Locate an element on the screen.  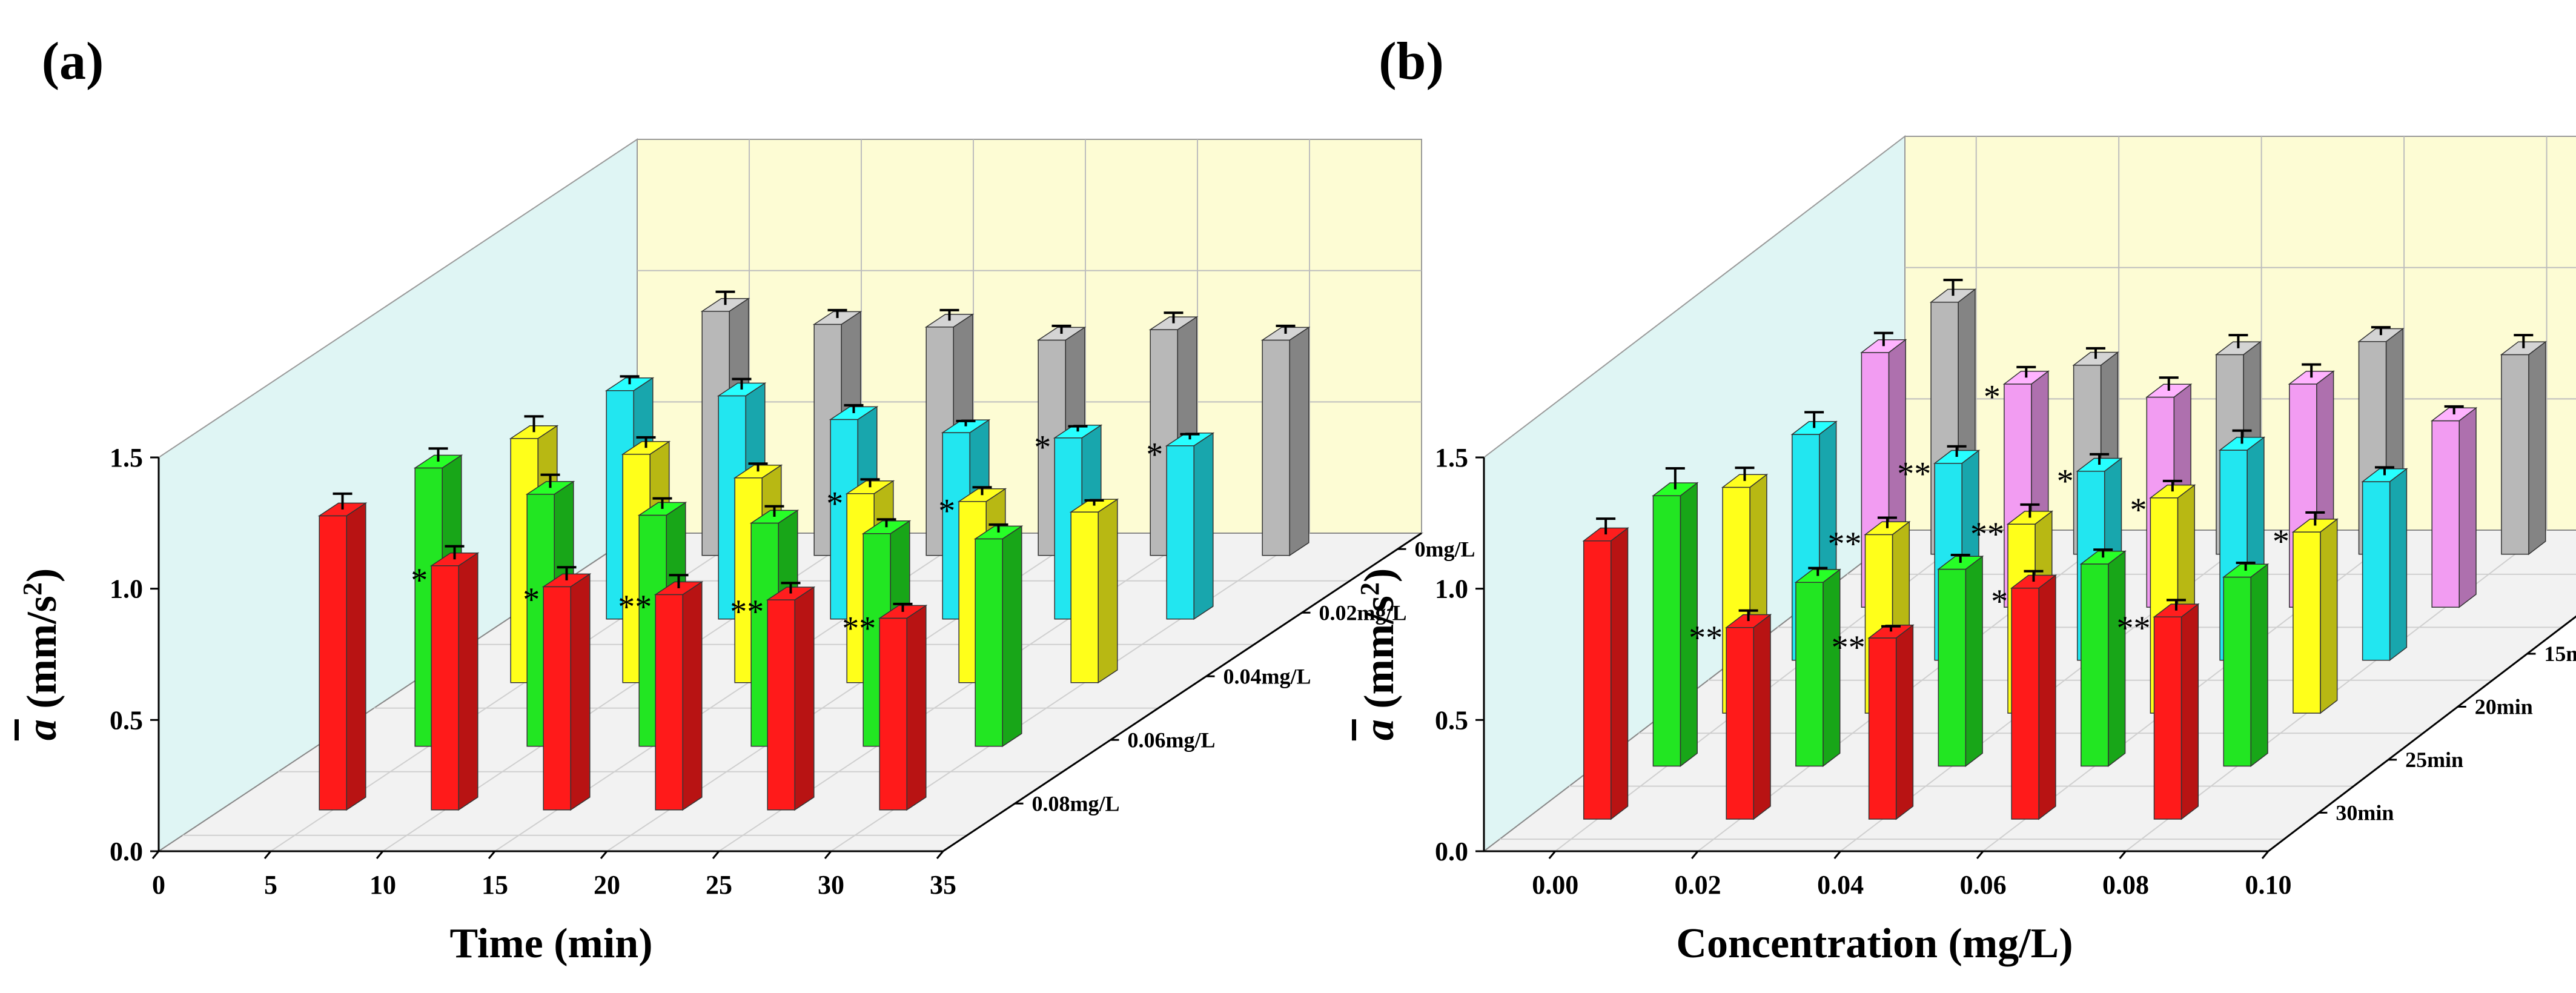
depth-tick-label: 20min is located at coordinates (2504, 707).